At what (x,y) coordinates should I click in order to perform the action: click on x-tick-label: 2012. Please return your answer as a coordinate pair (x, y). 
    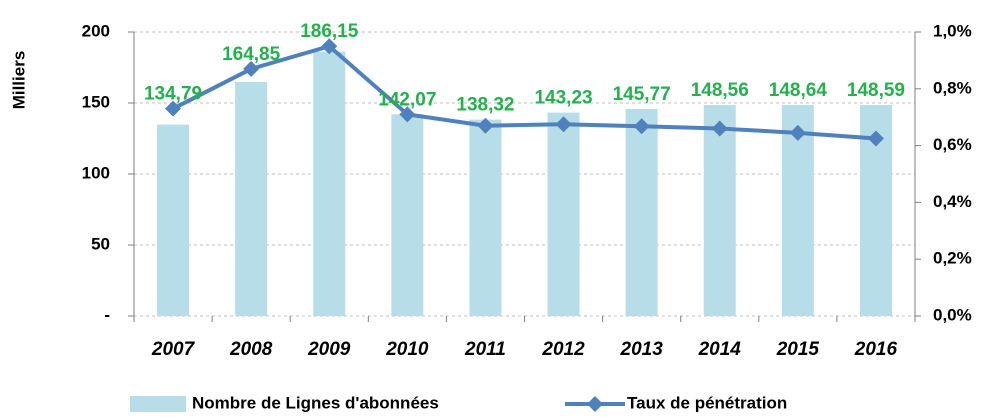
    Looking at the image, I should click on (563, 349).